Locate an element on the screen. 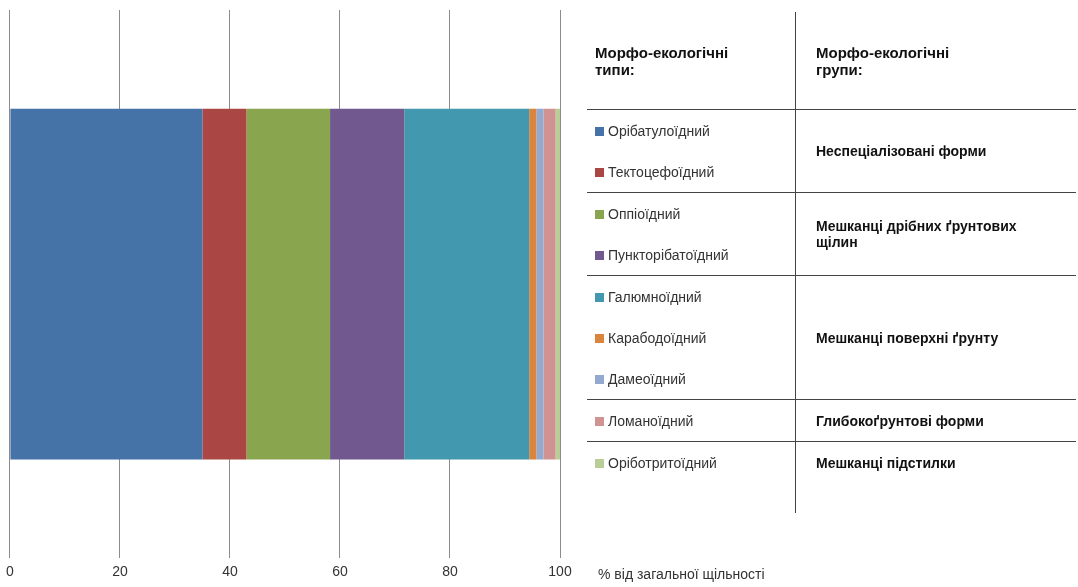 The width and height of the screenshot is (1078, 587). text: Неспеціалізовані форми is located at coordinates (902, 151).